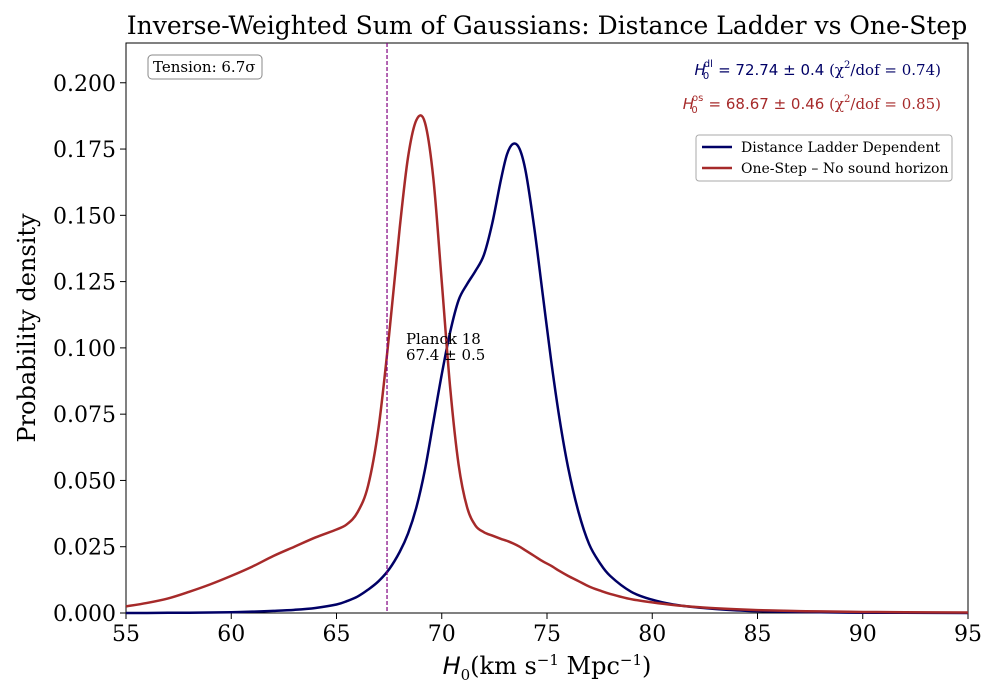 The image size is (1000, 700). Describe the element at coordinates (84, 283) in the screenshot. I see `y-tick-label: 0.125` at that location.